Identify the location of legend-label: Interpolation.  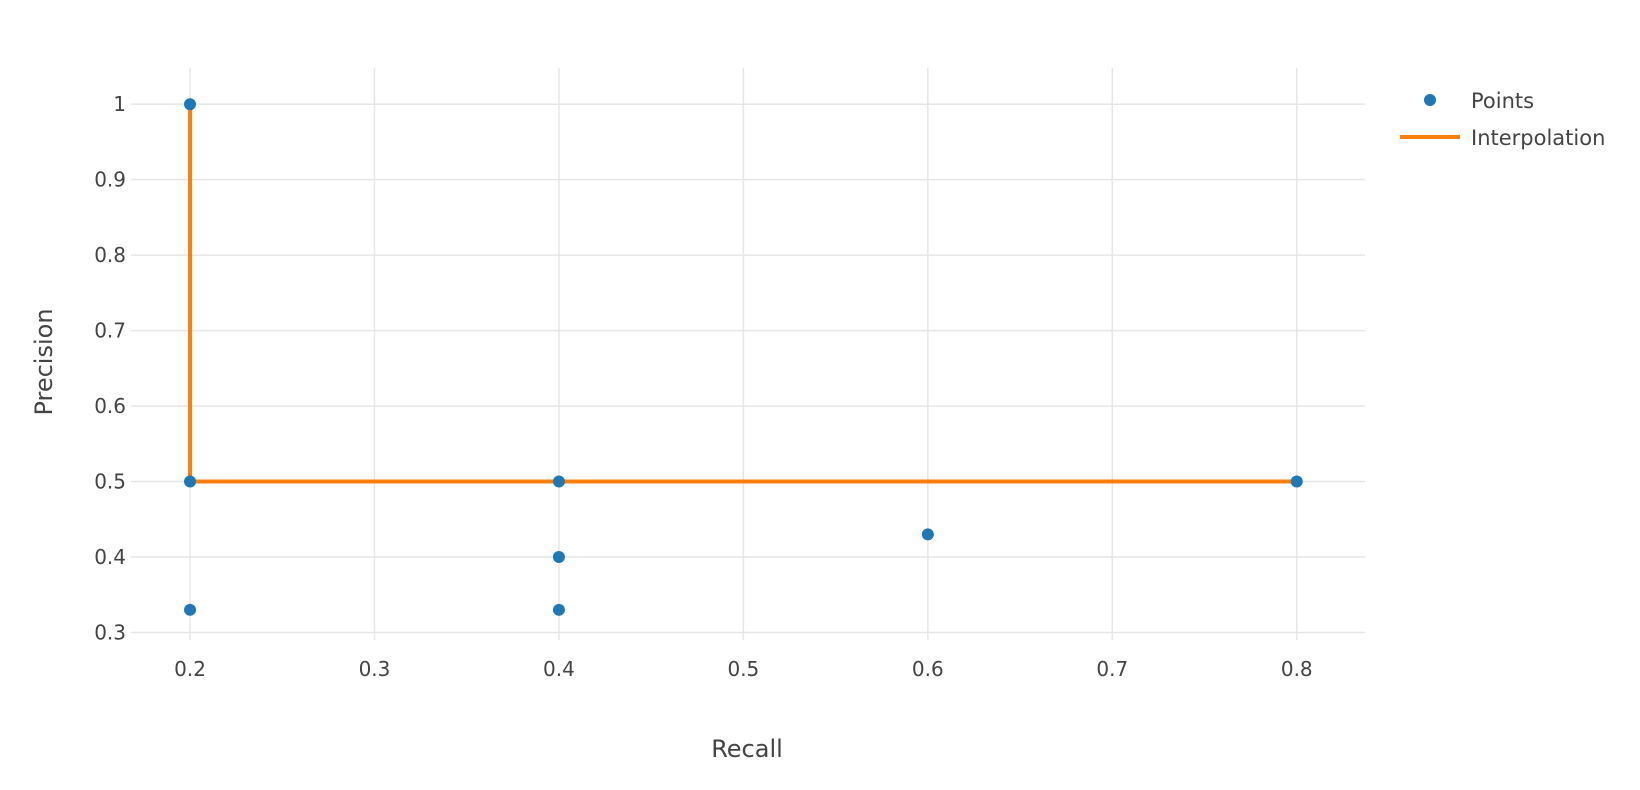
(1538, 138).